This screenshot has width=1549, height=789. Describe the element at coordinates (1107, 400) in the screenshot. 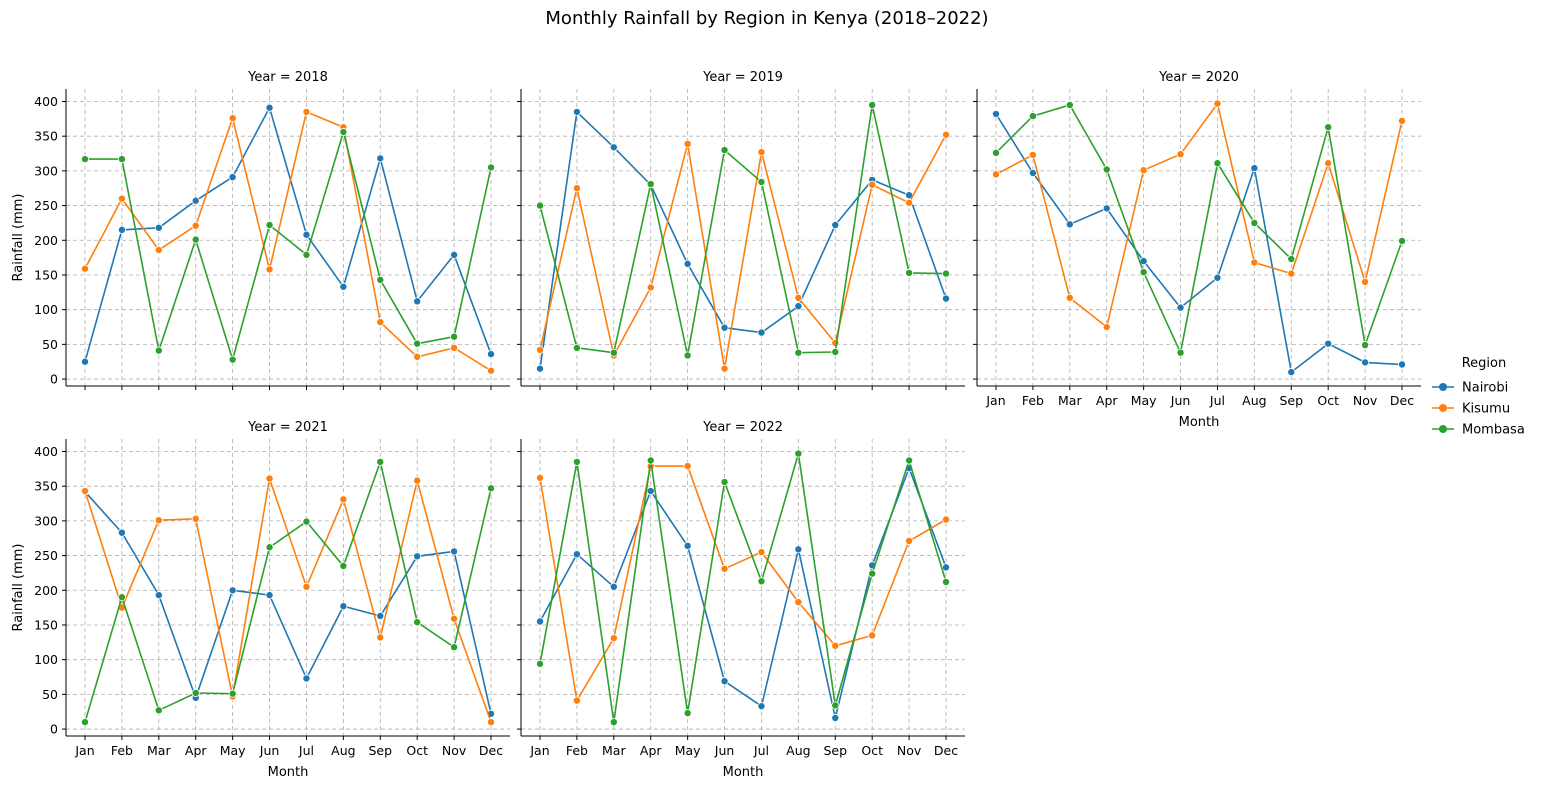

I see `x-tick-label: Apr` at that location.